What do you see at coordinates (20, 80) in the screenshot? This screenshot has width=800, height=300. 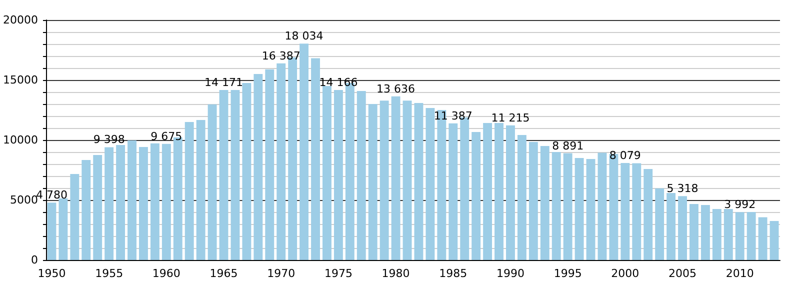 I see `y-tick-label: 15000` at bounding box center [20, 80].